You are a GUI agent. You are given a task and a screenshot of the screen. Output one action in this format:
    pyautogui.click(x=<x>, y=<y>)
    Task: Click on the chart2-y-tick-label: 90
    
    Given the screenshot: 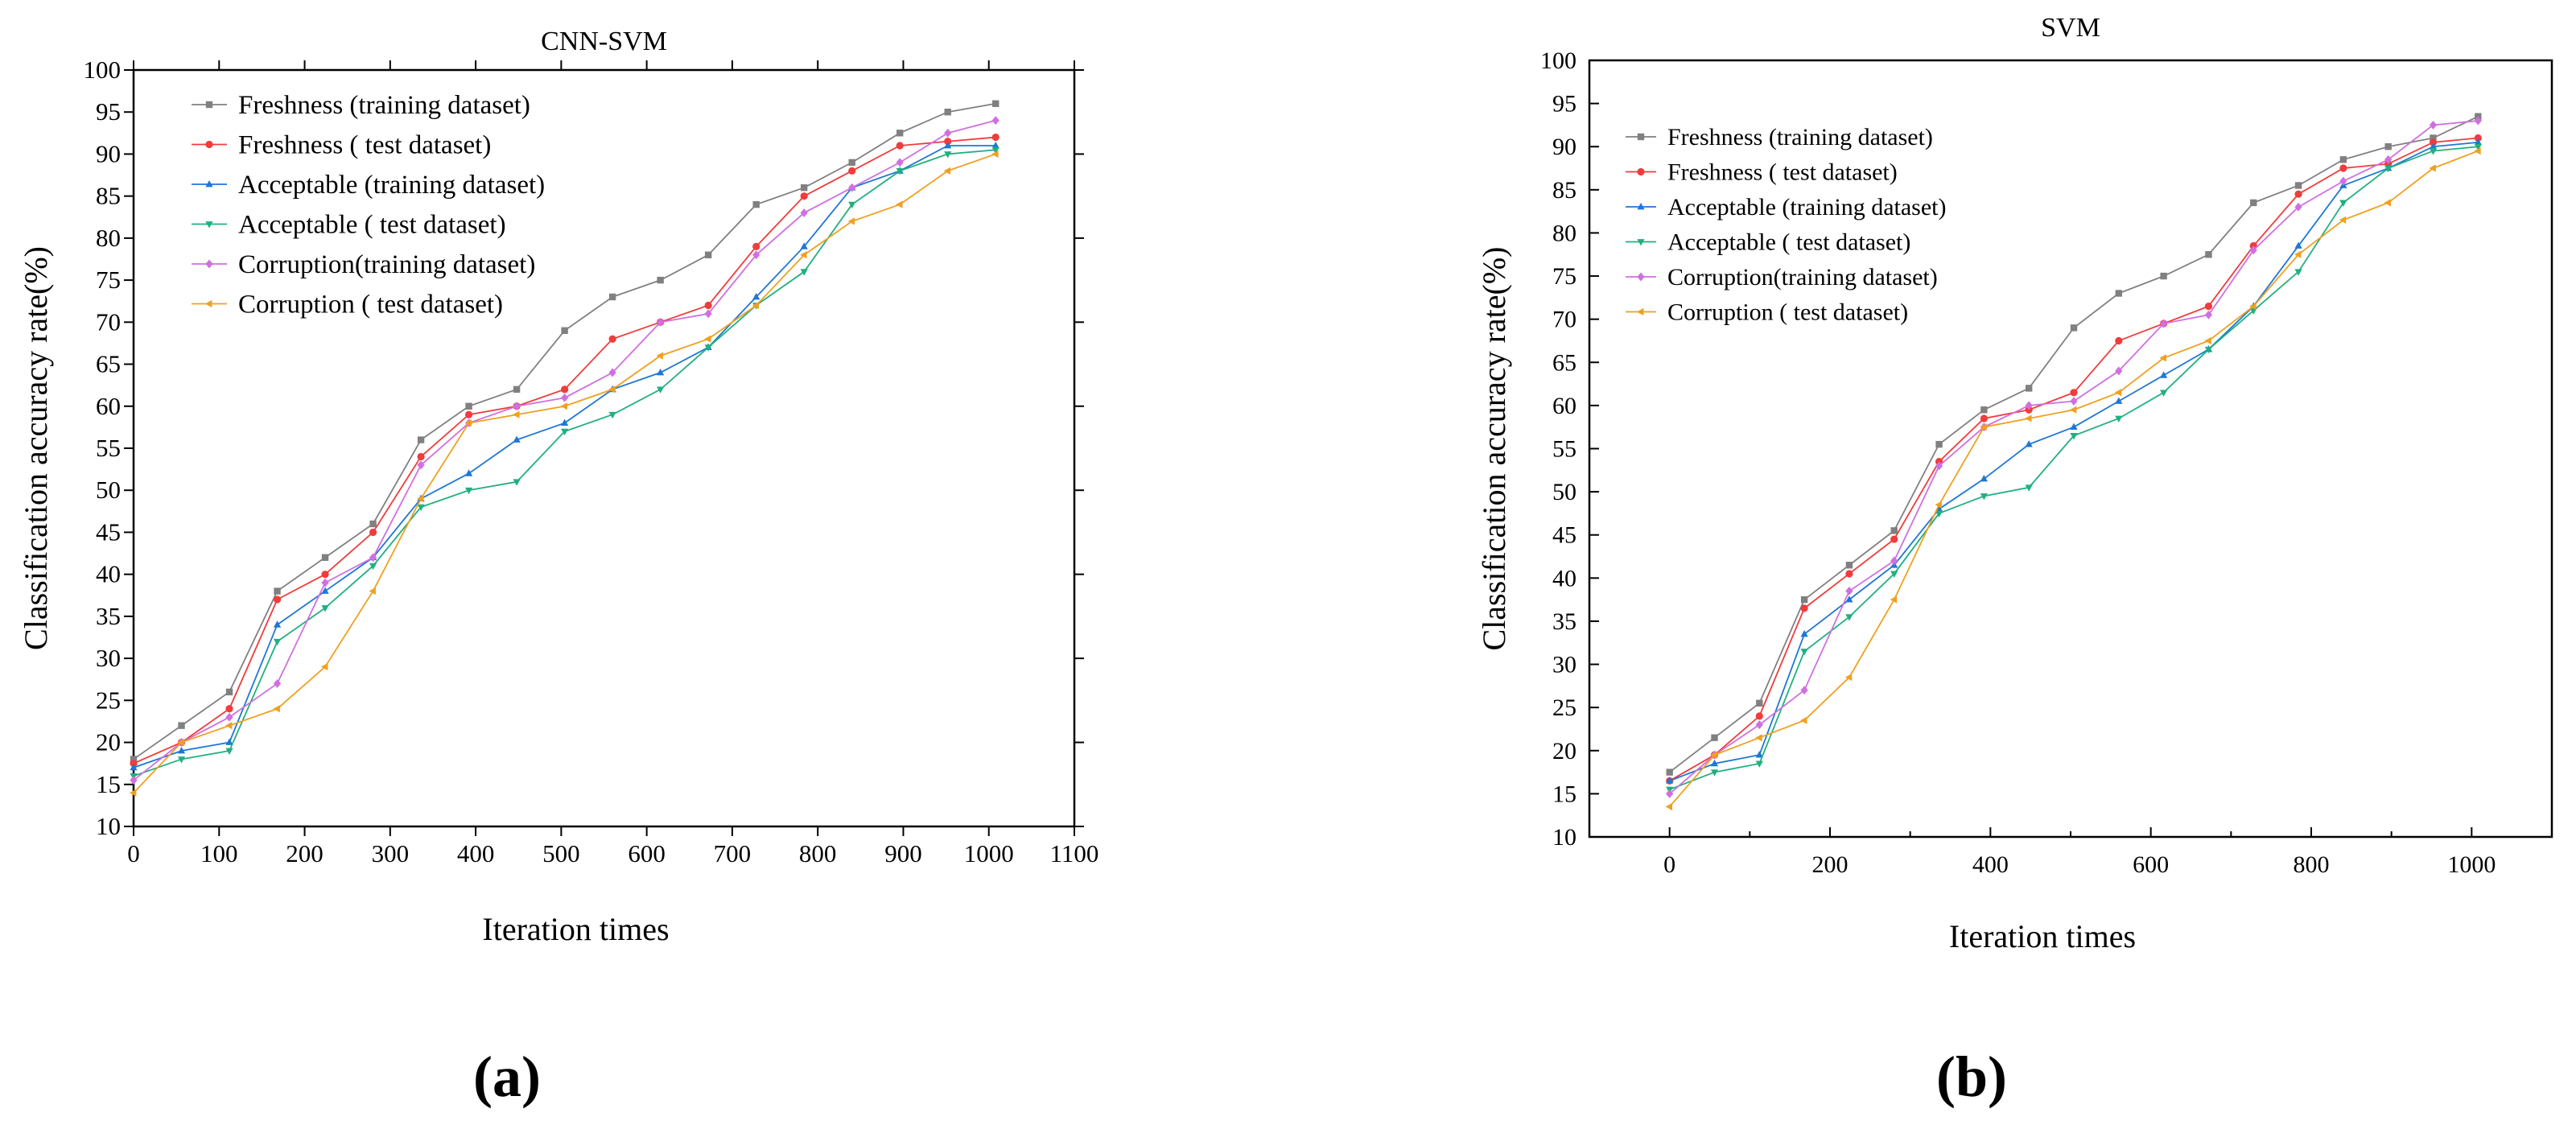 What is the action you would take?
    pyautogui.click(x=1564, y=147)
    